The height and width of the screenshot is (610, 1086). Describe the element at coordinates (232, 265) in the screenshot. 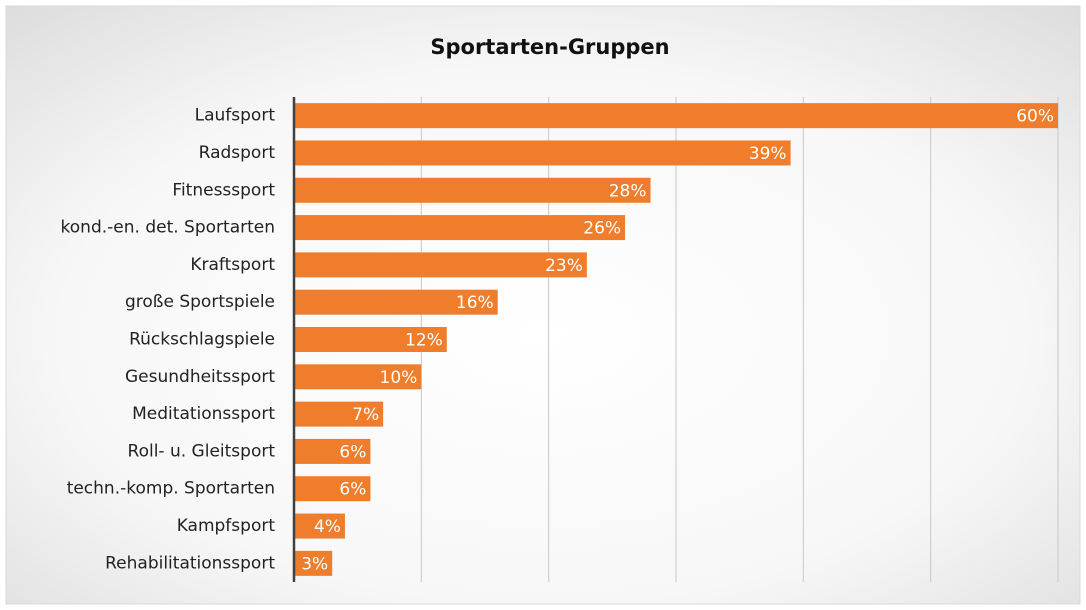

I see `y-tick-label: Kraftsport` at that location.